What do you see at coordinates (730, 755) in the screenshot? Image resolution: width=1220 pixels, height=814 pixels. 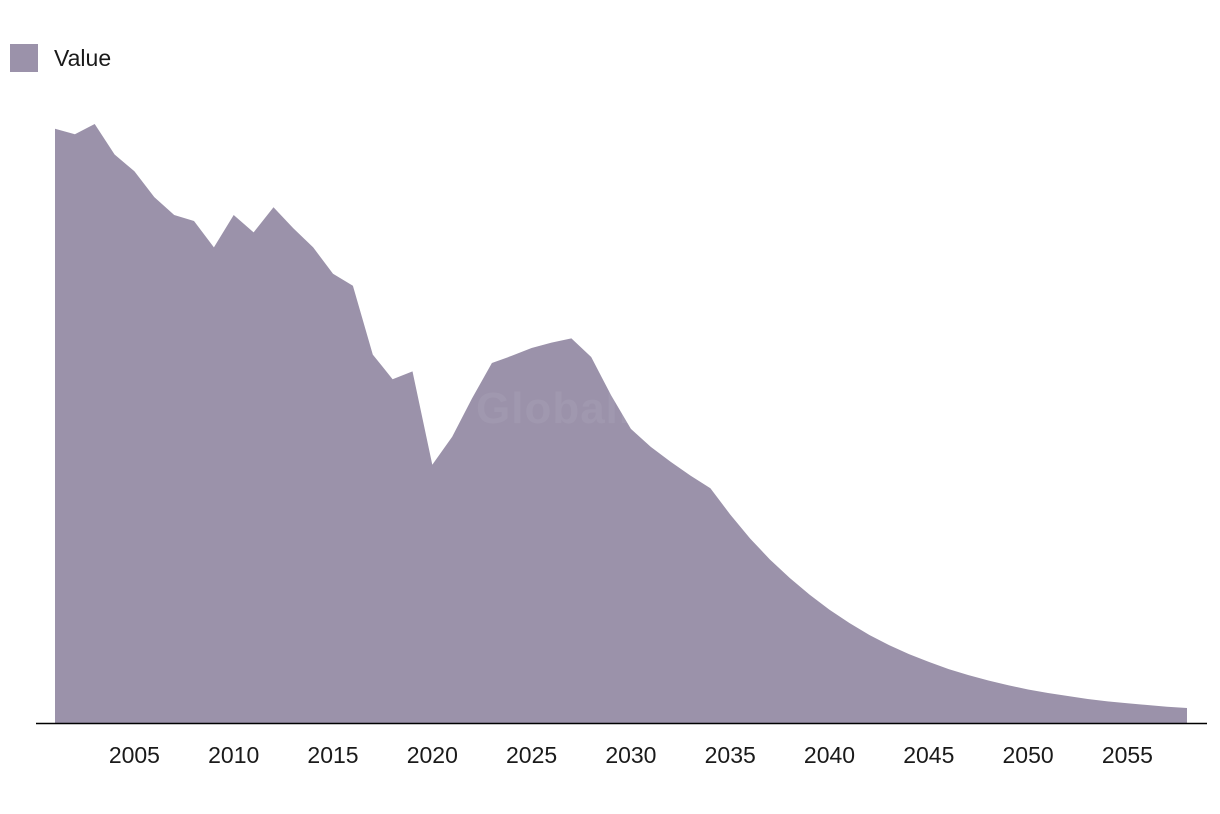 I see `x-tick-label: 2035` at bounding box center [730, 755].